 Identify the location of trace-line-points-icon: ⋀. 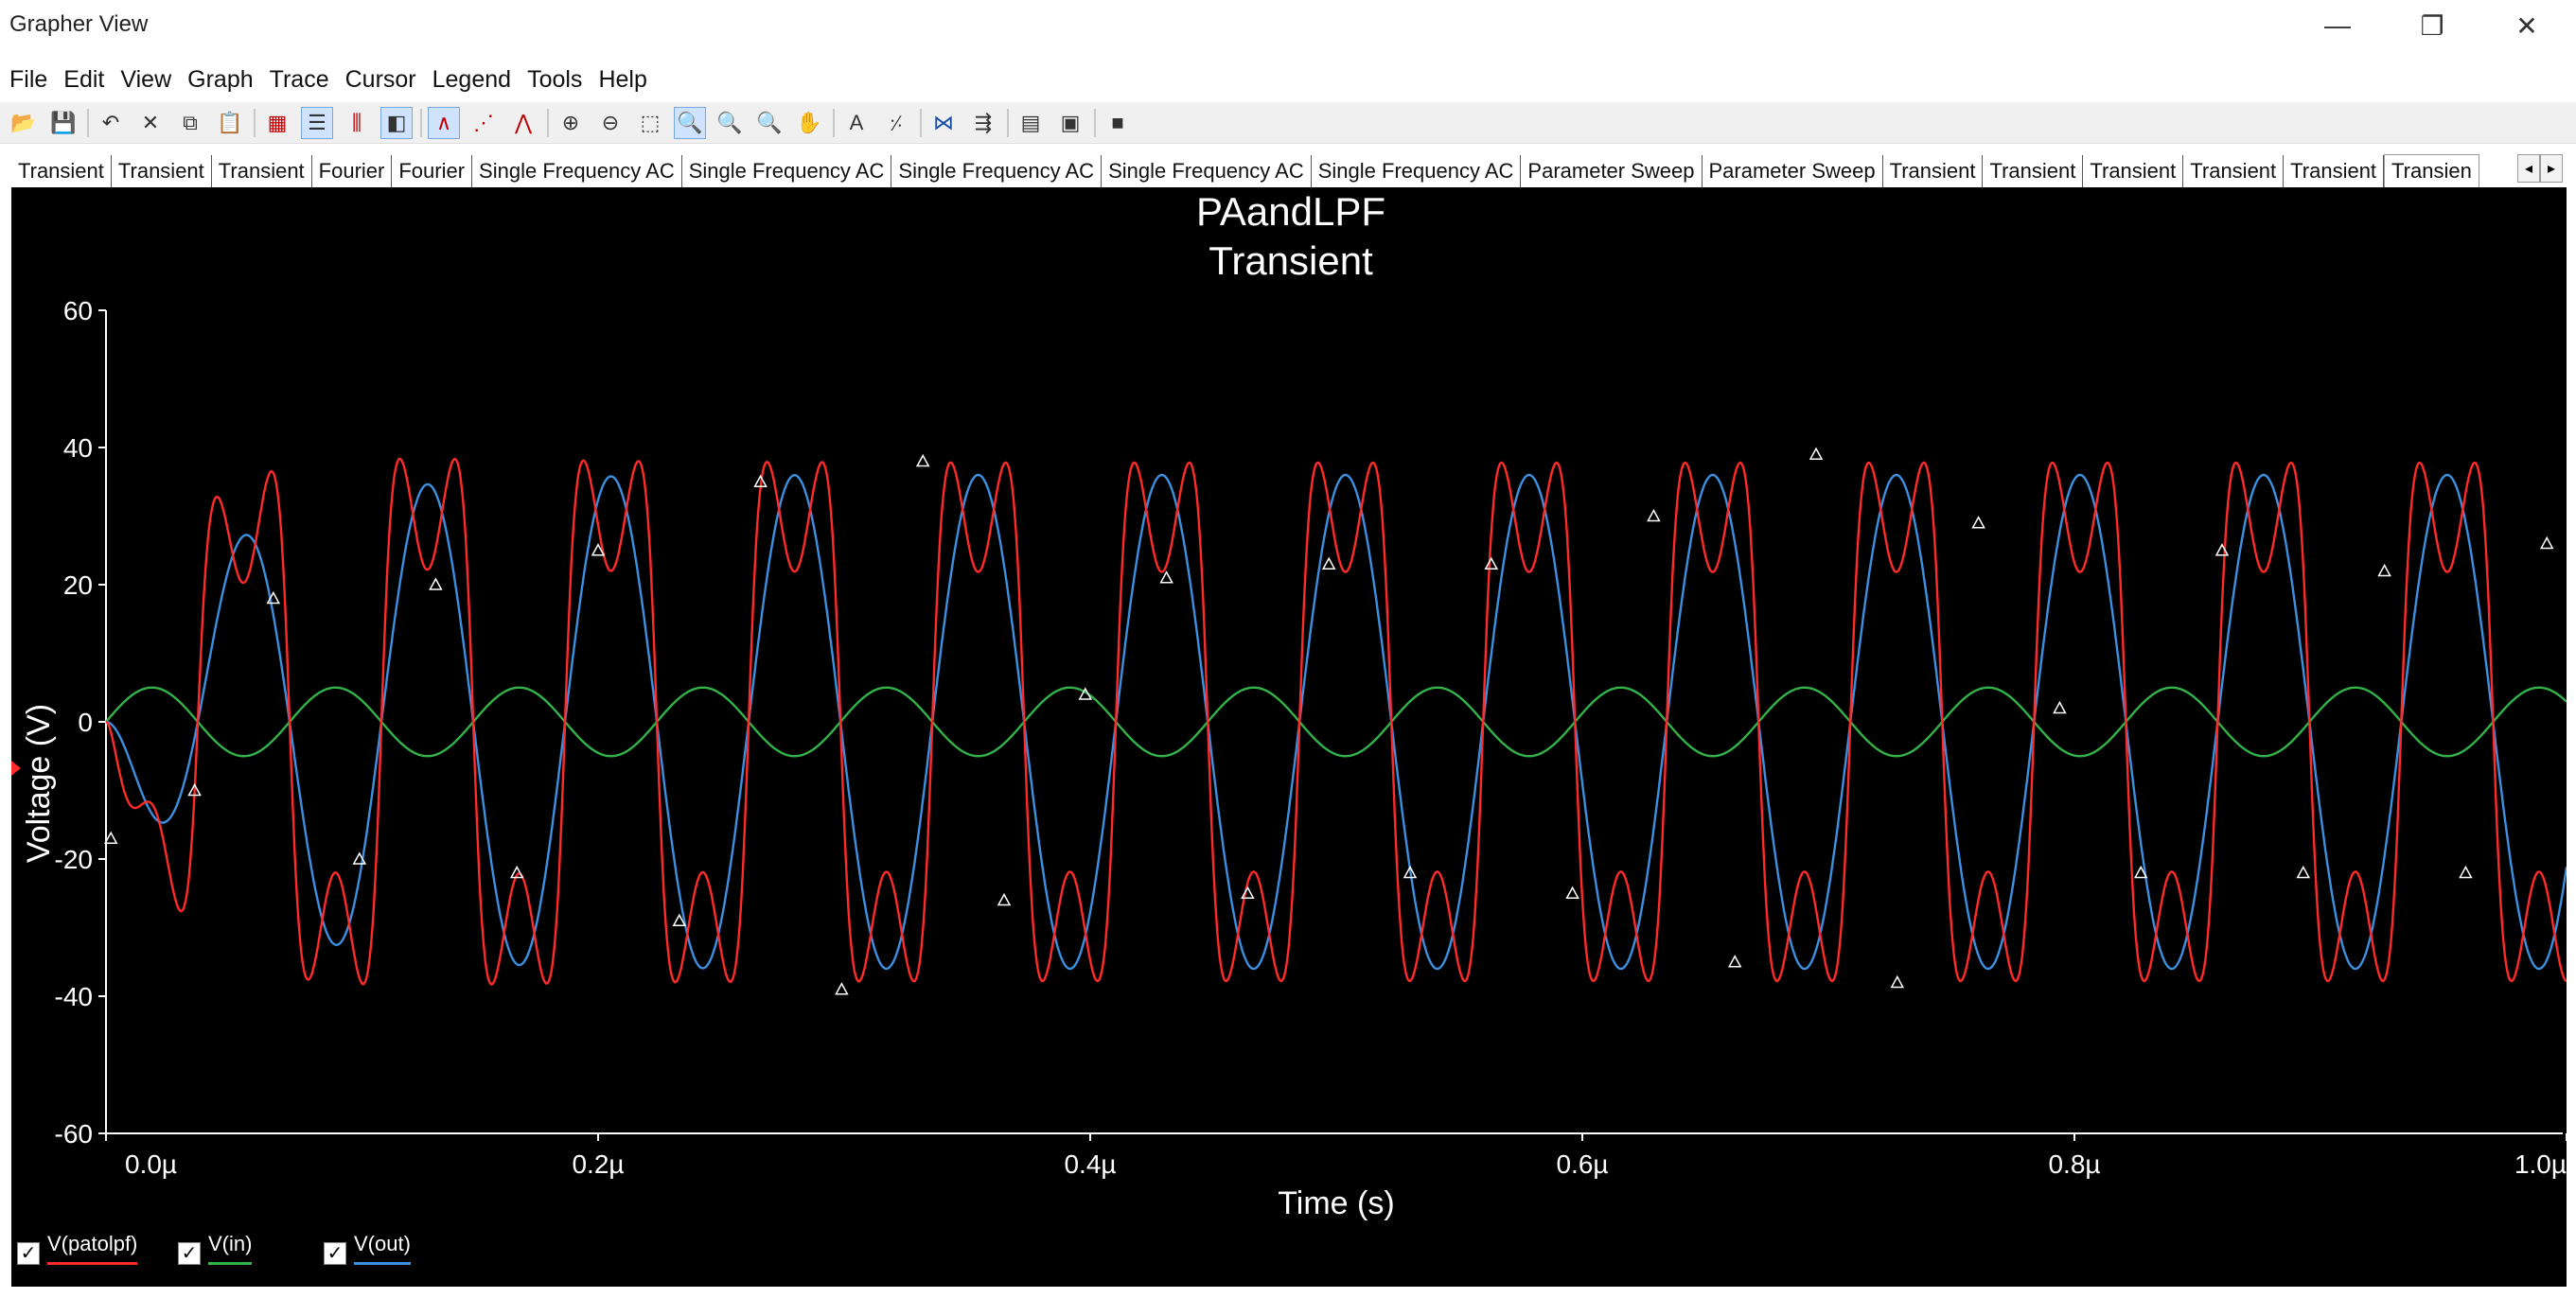
(523, 122).